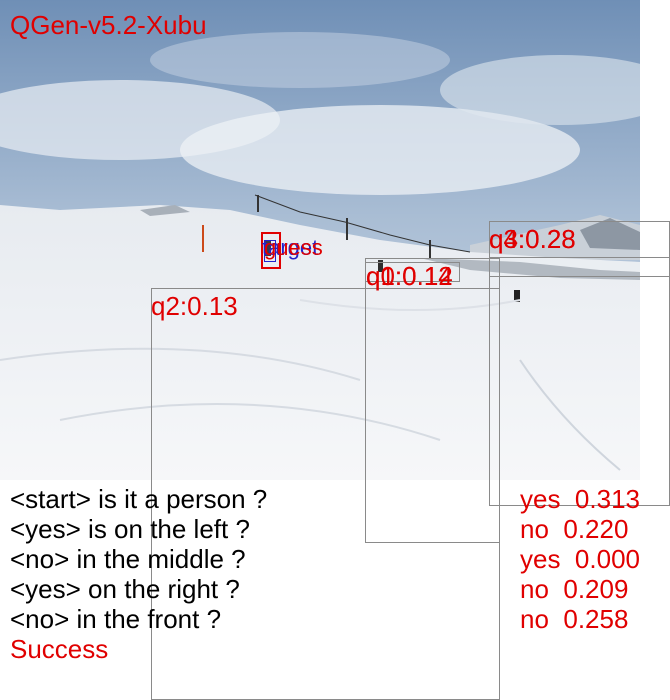 This screenshot has width=670, height=700. I want to click on bbox-q4, so click(579, 267).